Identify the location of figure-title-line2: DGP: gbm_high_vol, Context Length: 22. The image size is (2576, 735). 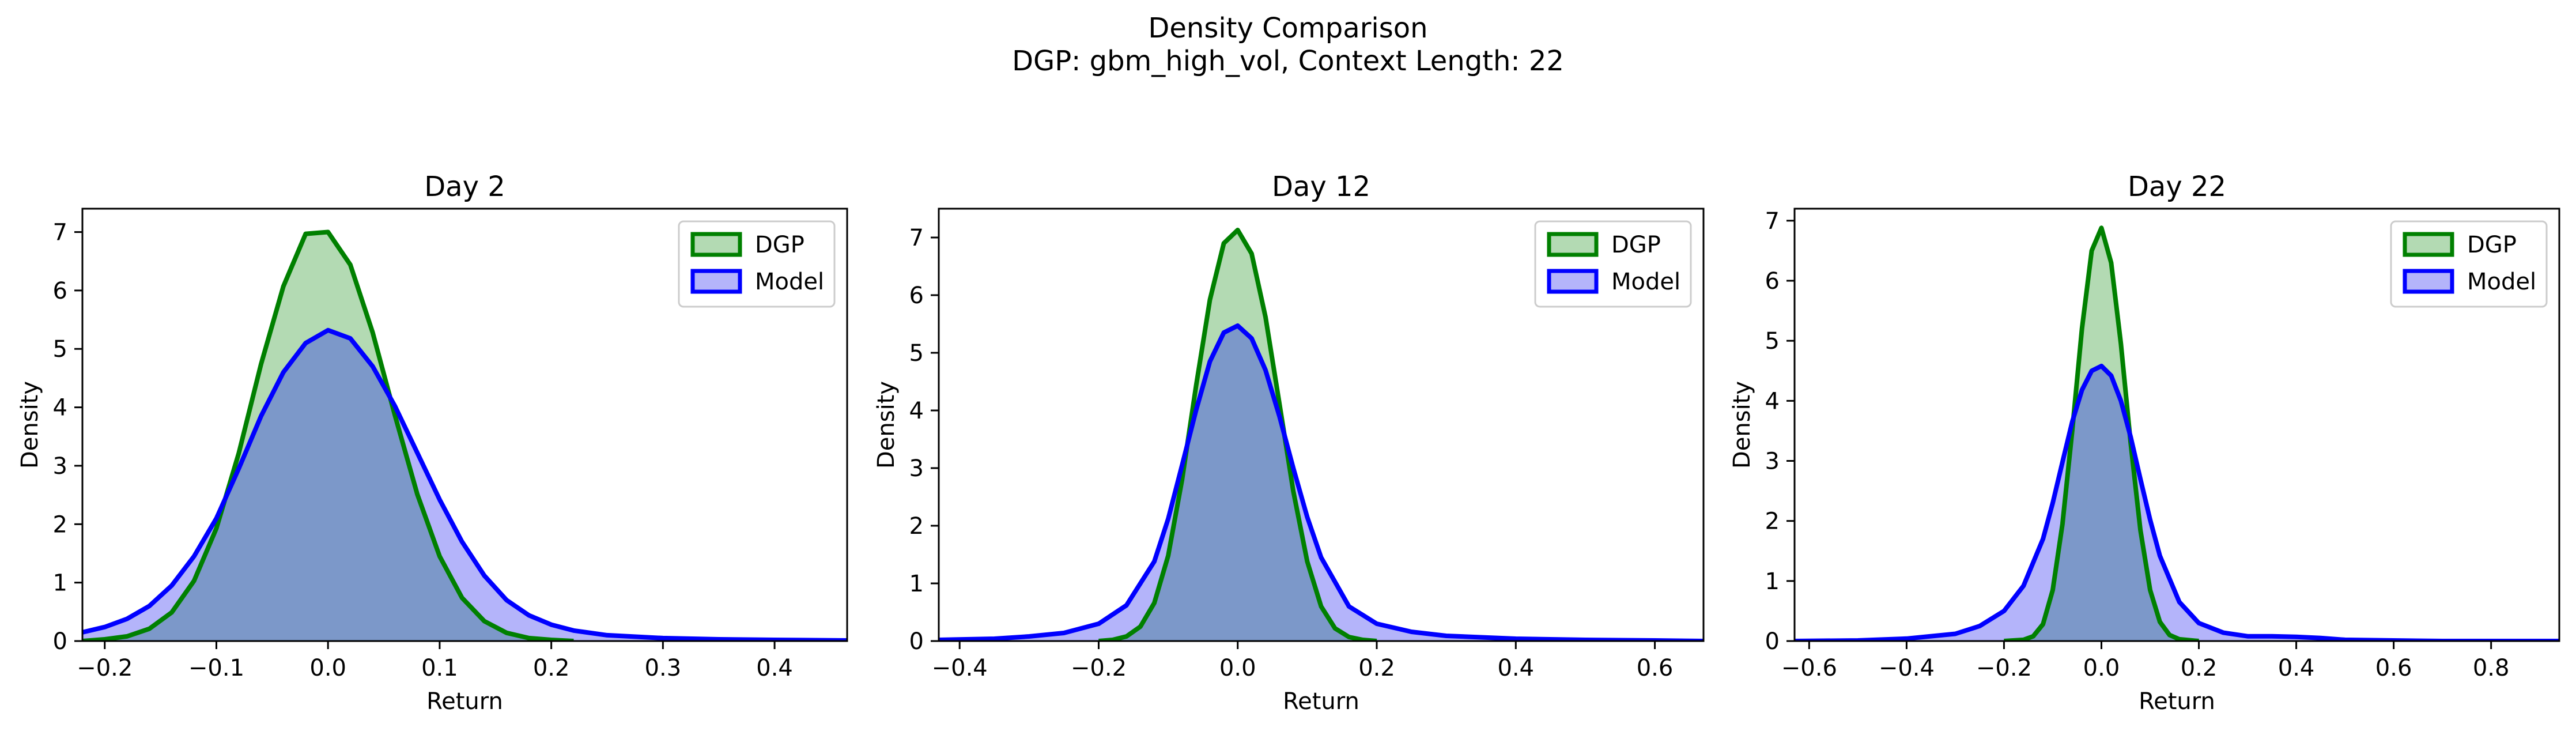
(1288, 61).